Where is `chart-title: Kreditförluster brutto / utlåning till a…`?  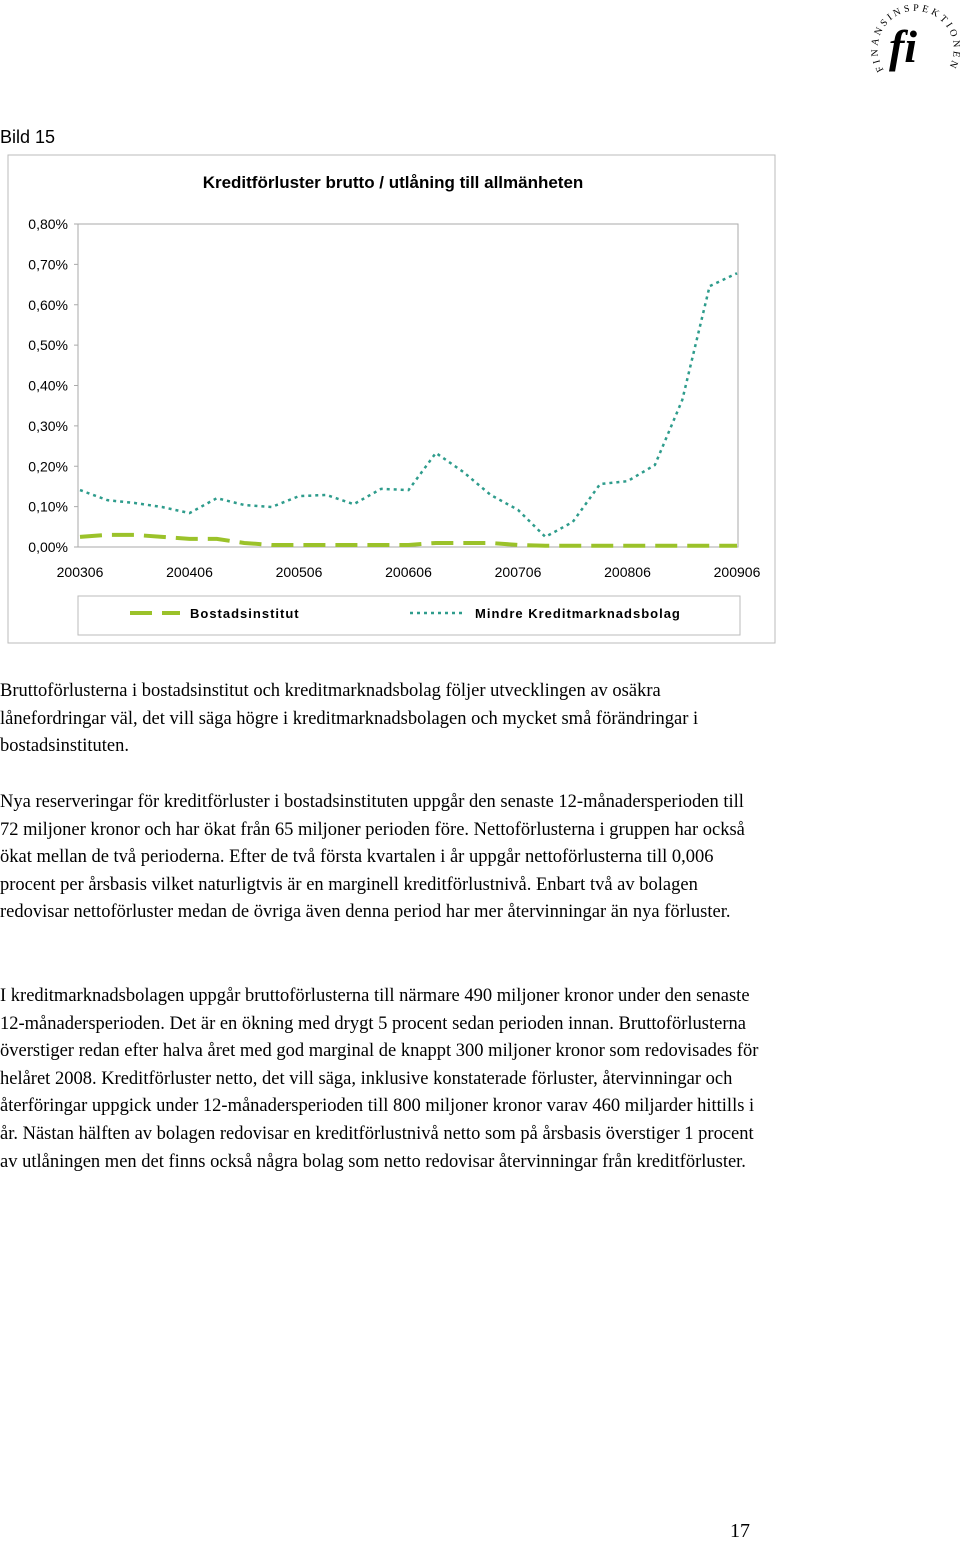 chart-title: Kreditförluster brutto / utlåning till a… is located at coordinates (393, 182).